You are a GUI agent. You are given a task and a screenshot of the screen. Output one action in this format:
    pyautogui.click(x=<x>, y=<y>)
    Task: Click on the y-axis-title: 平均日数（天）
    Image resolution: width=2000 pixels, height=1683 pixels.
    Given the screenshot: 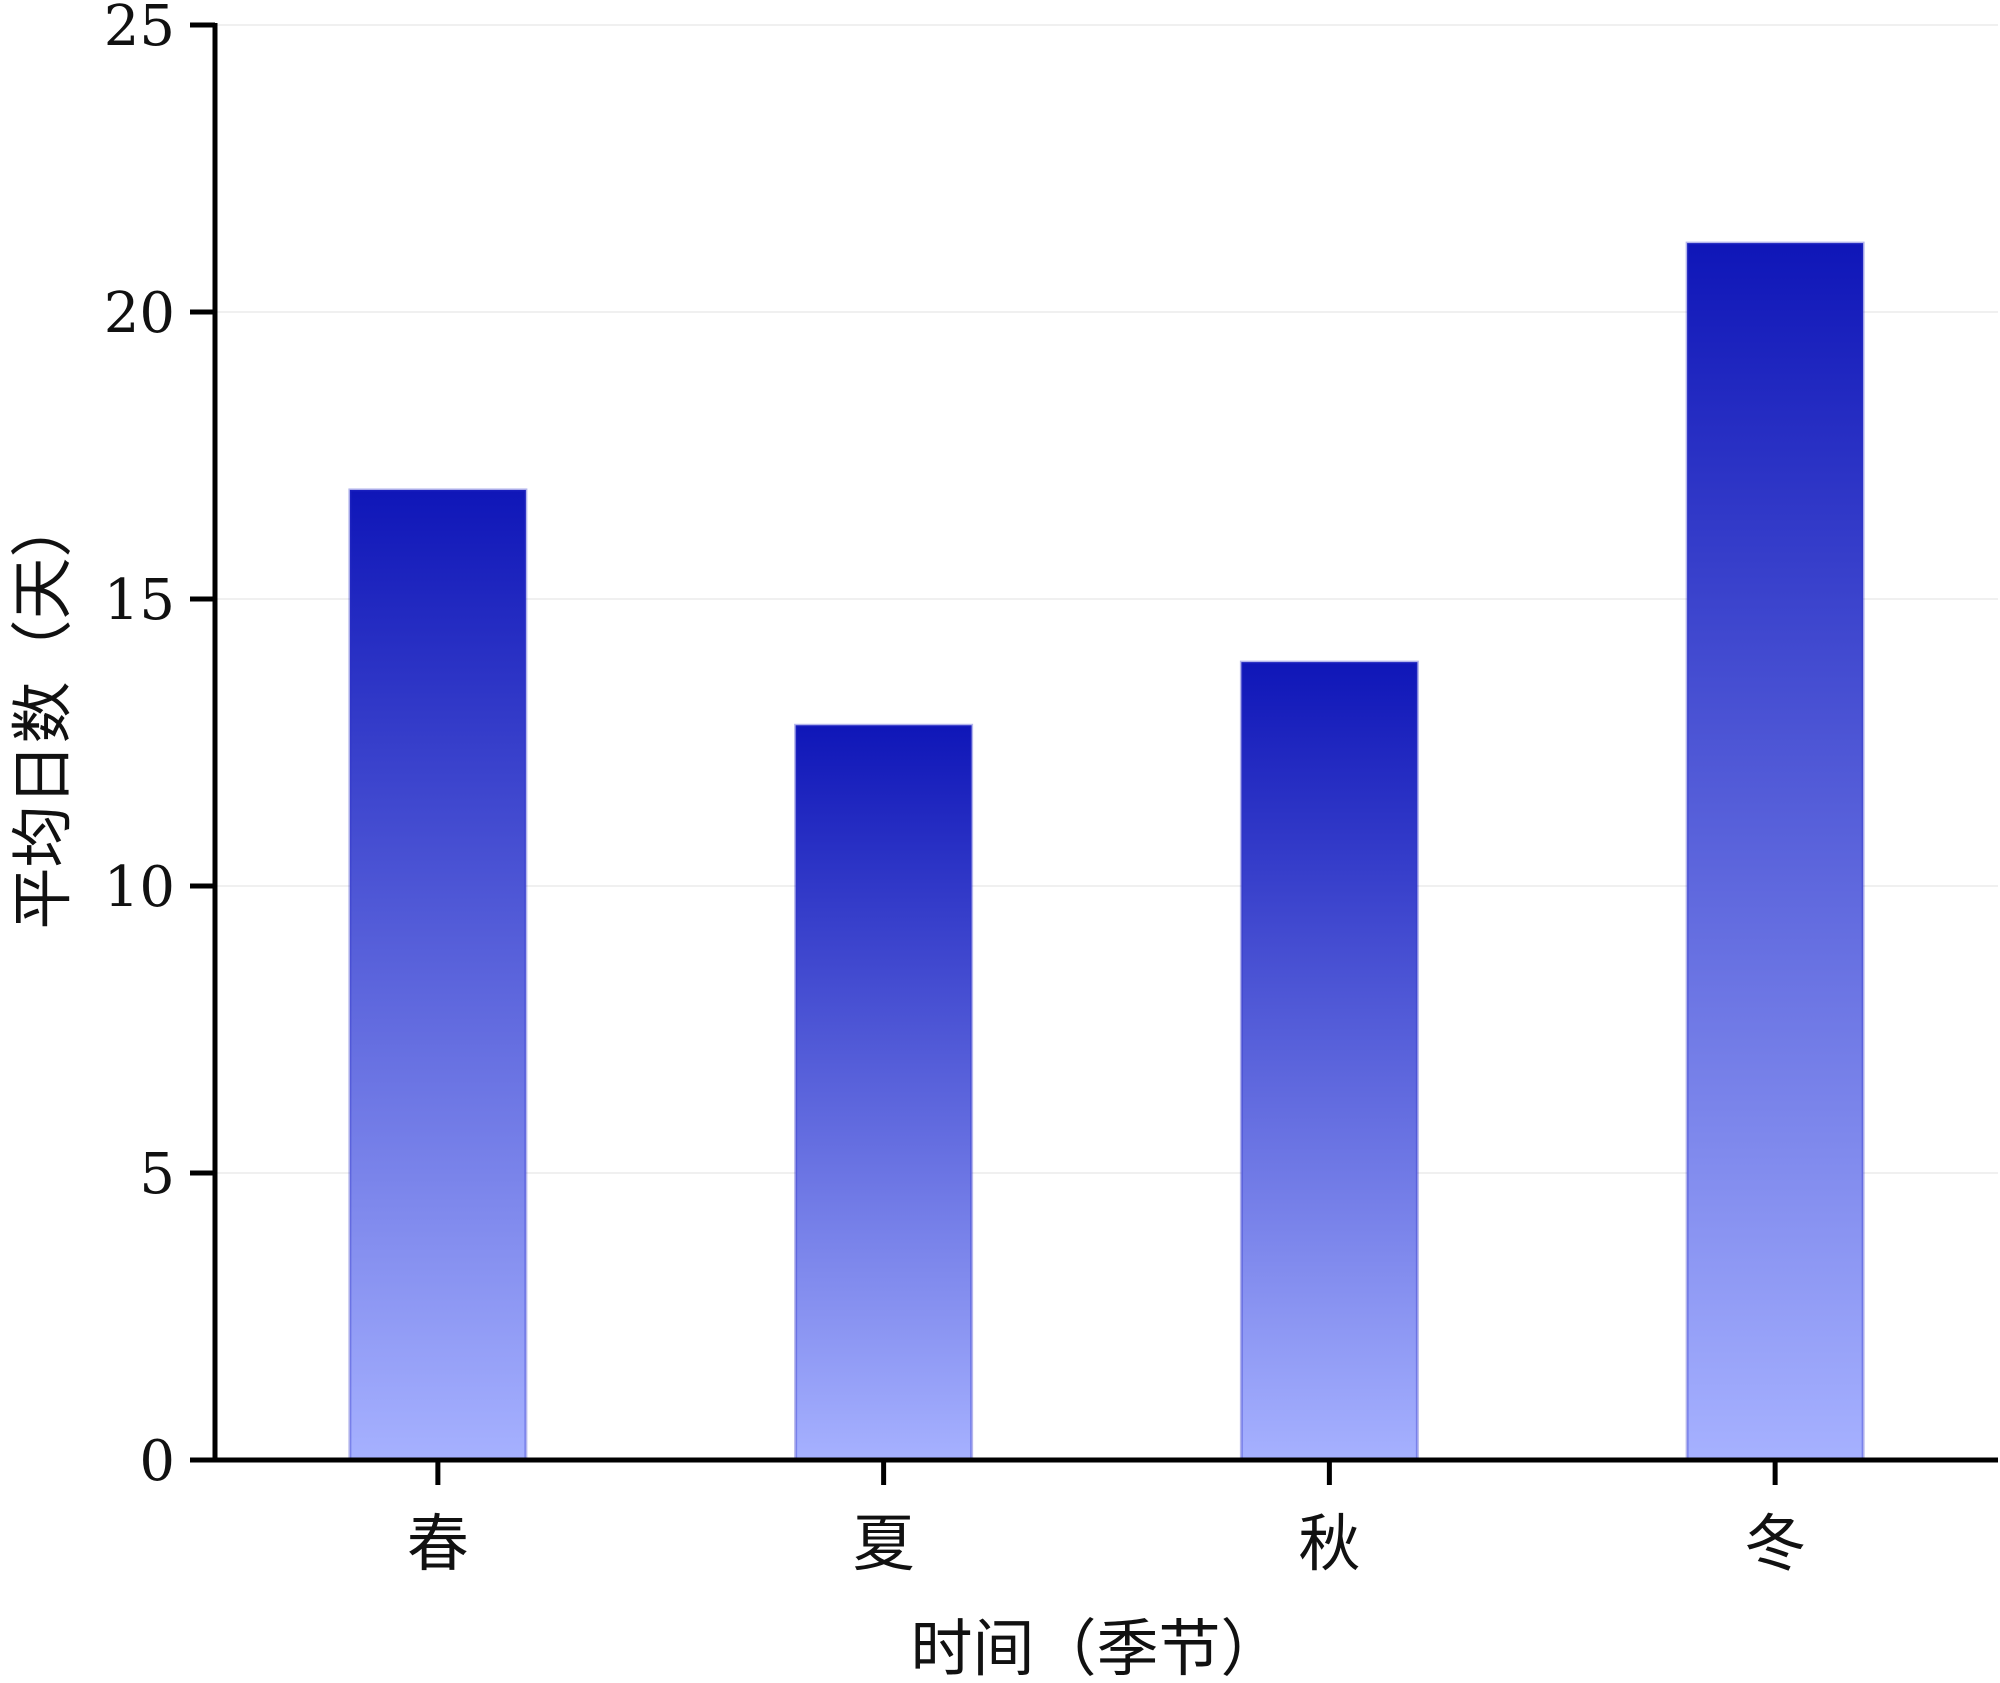 What is the action you would take?
    pyautogui.click(x=42, y=712)
    